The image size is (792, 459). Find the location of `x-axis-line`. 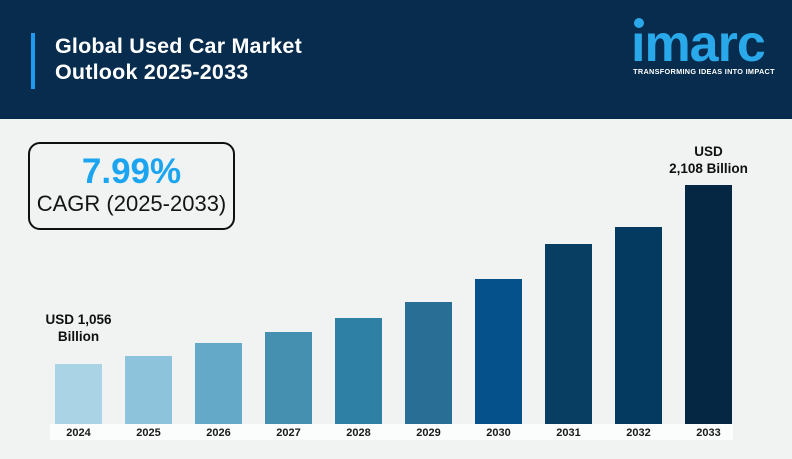

x-axis-line is located at coordinates (391, 432).